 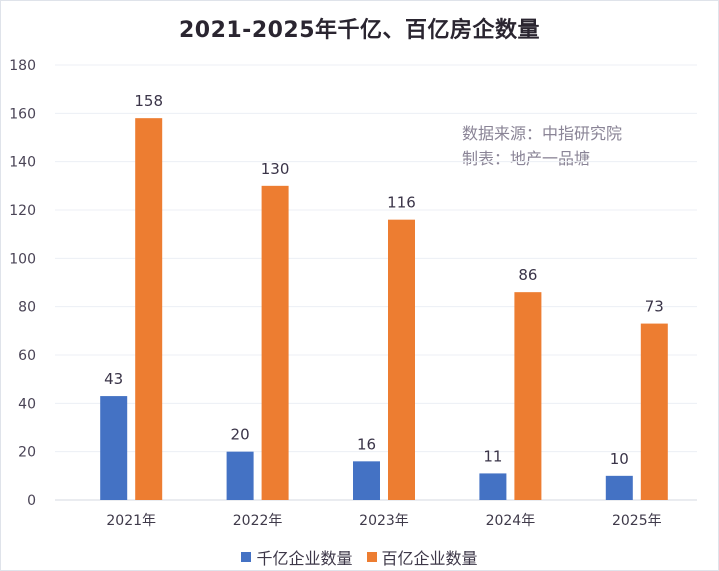 I want to click on y-tick-label: 120, so click(x=22, y=211).